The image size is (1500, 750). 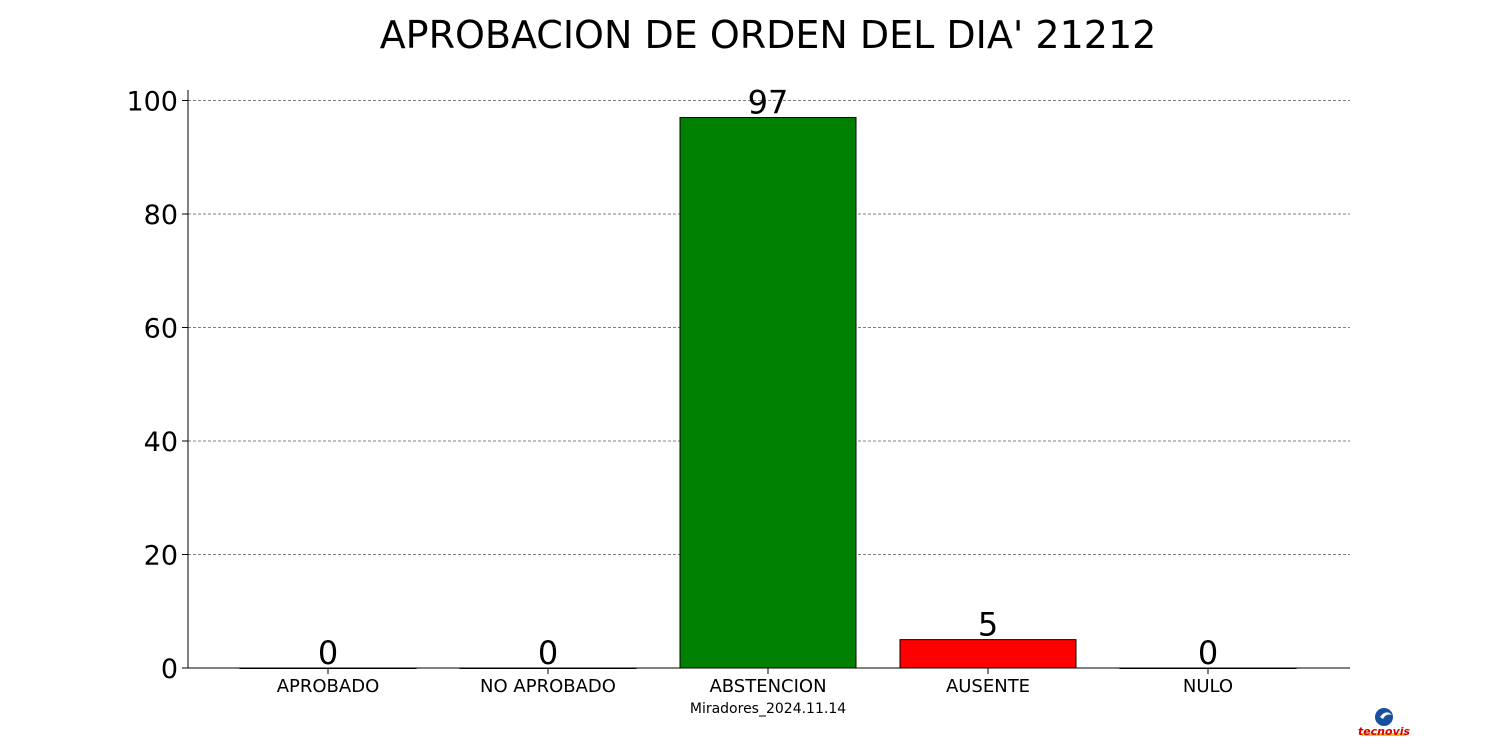 What do you see at coordinates (169, 669) in the screenshot?
I see `y-tick-label: 0` at bounding box center [169, 669].